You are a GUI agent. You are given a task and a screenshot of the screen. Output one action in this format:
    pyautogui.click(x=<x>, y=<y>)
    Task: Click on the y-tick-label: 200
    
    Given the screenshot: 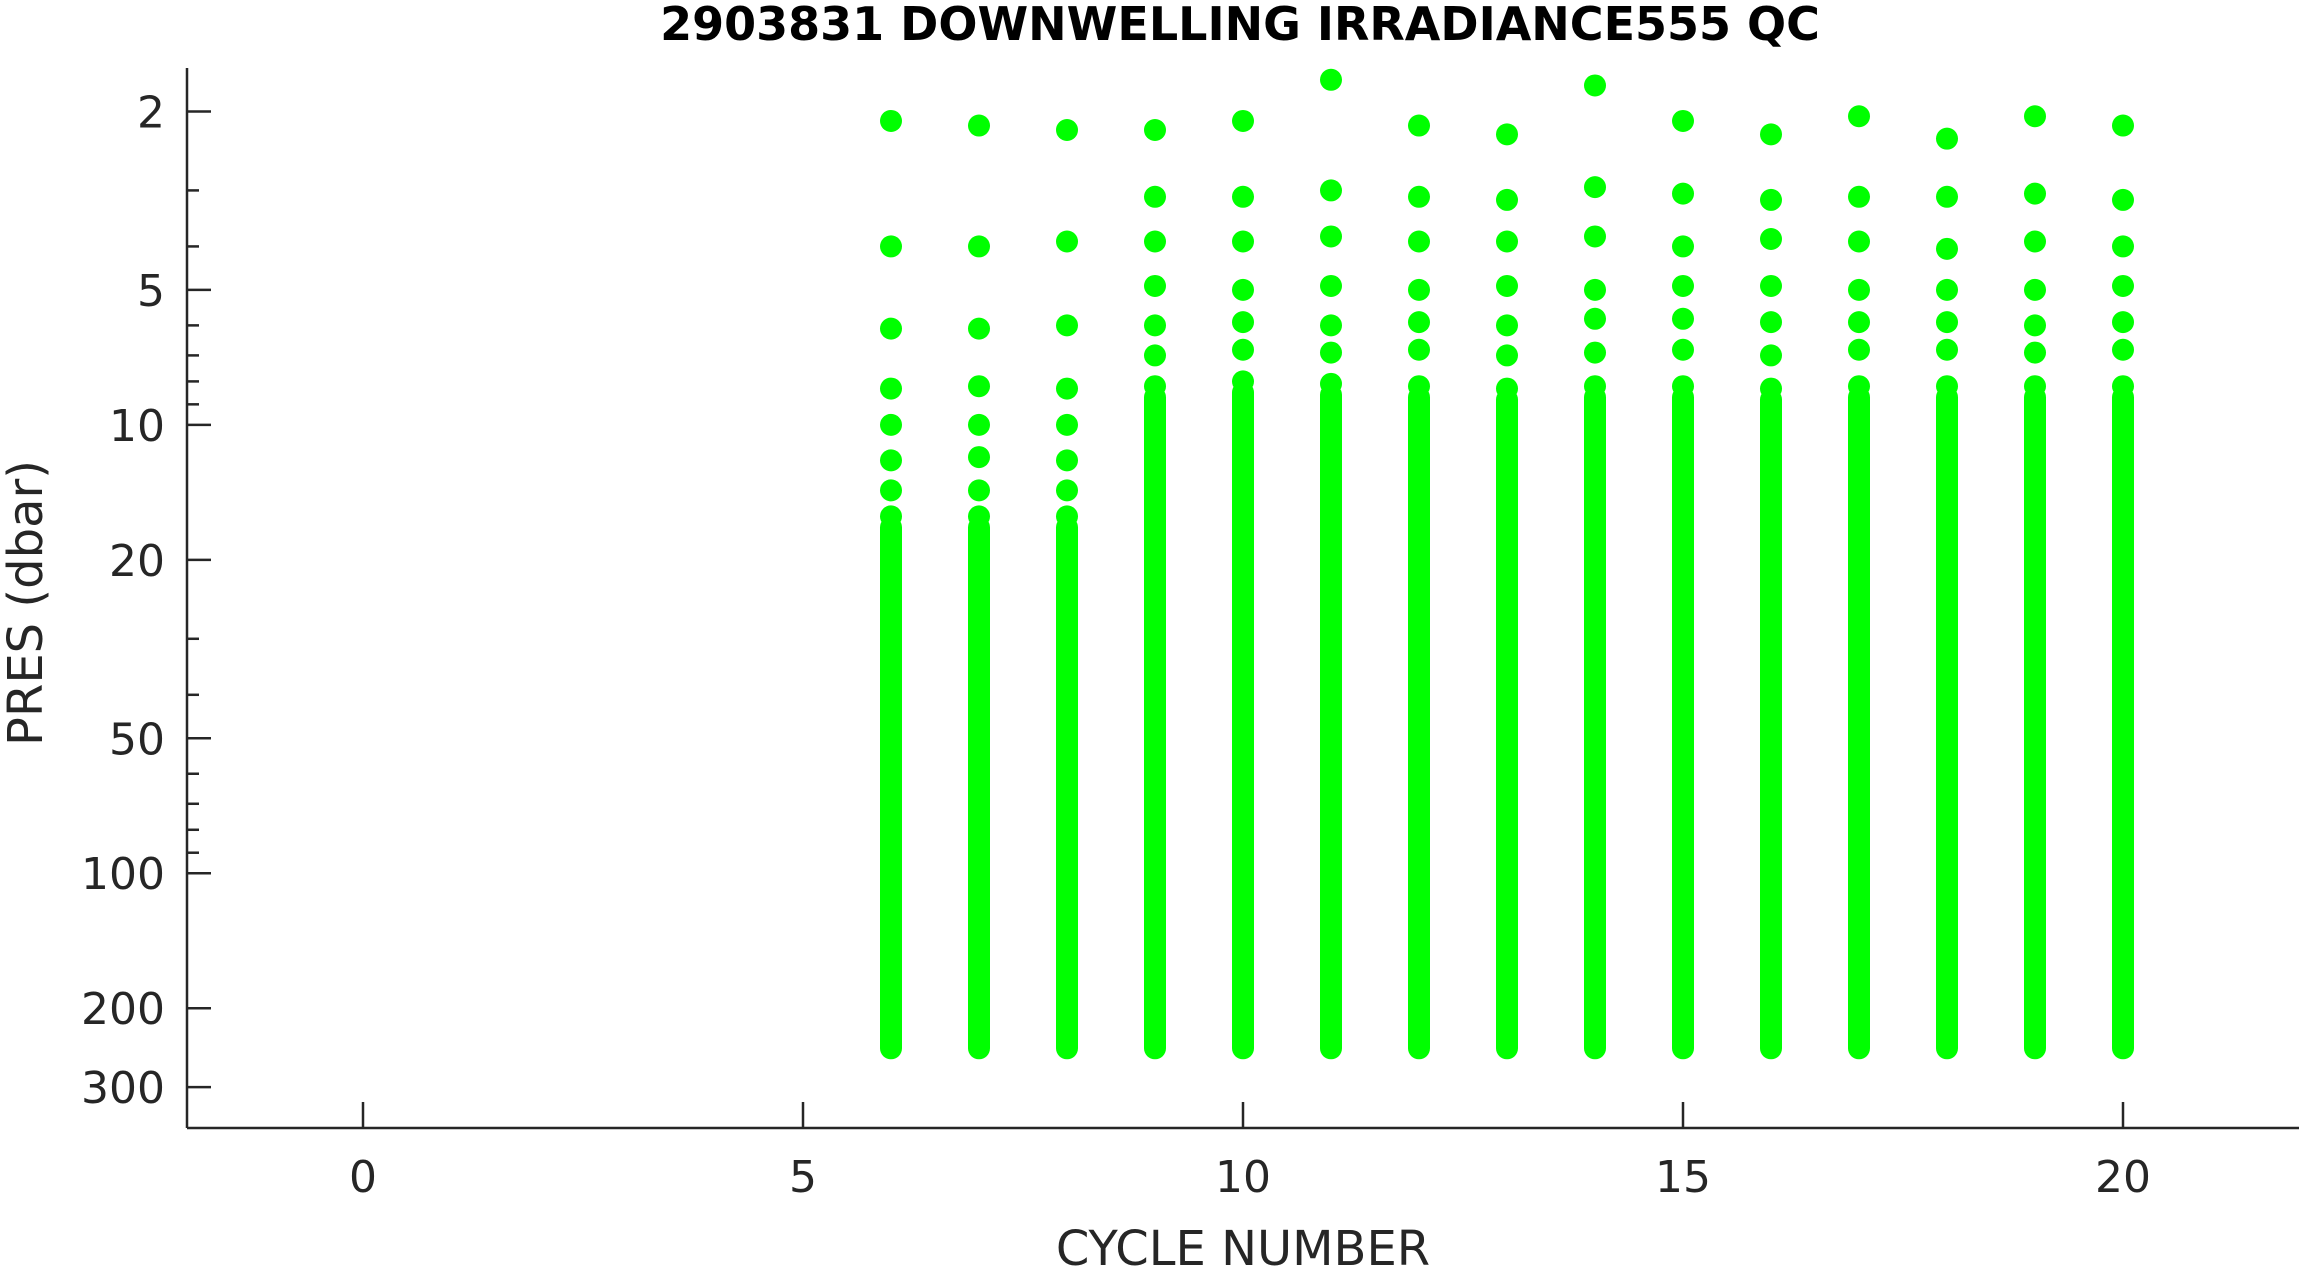 What is the action you would take?
    pyautogui.click(x=123, y=1009)
    